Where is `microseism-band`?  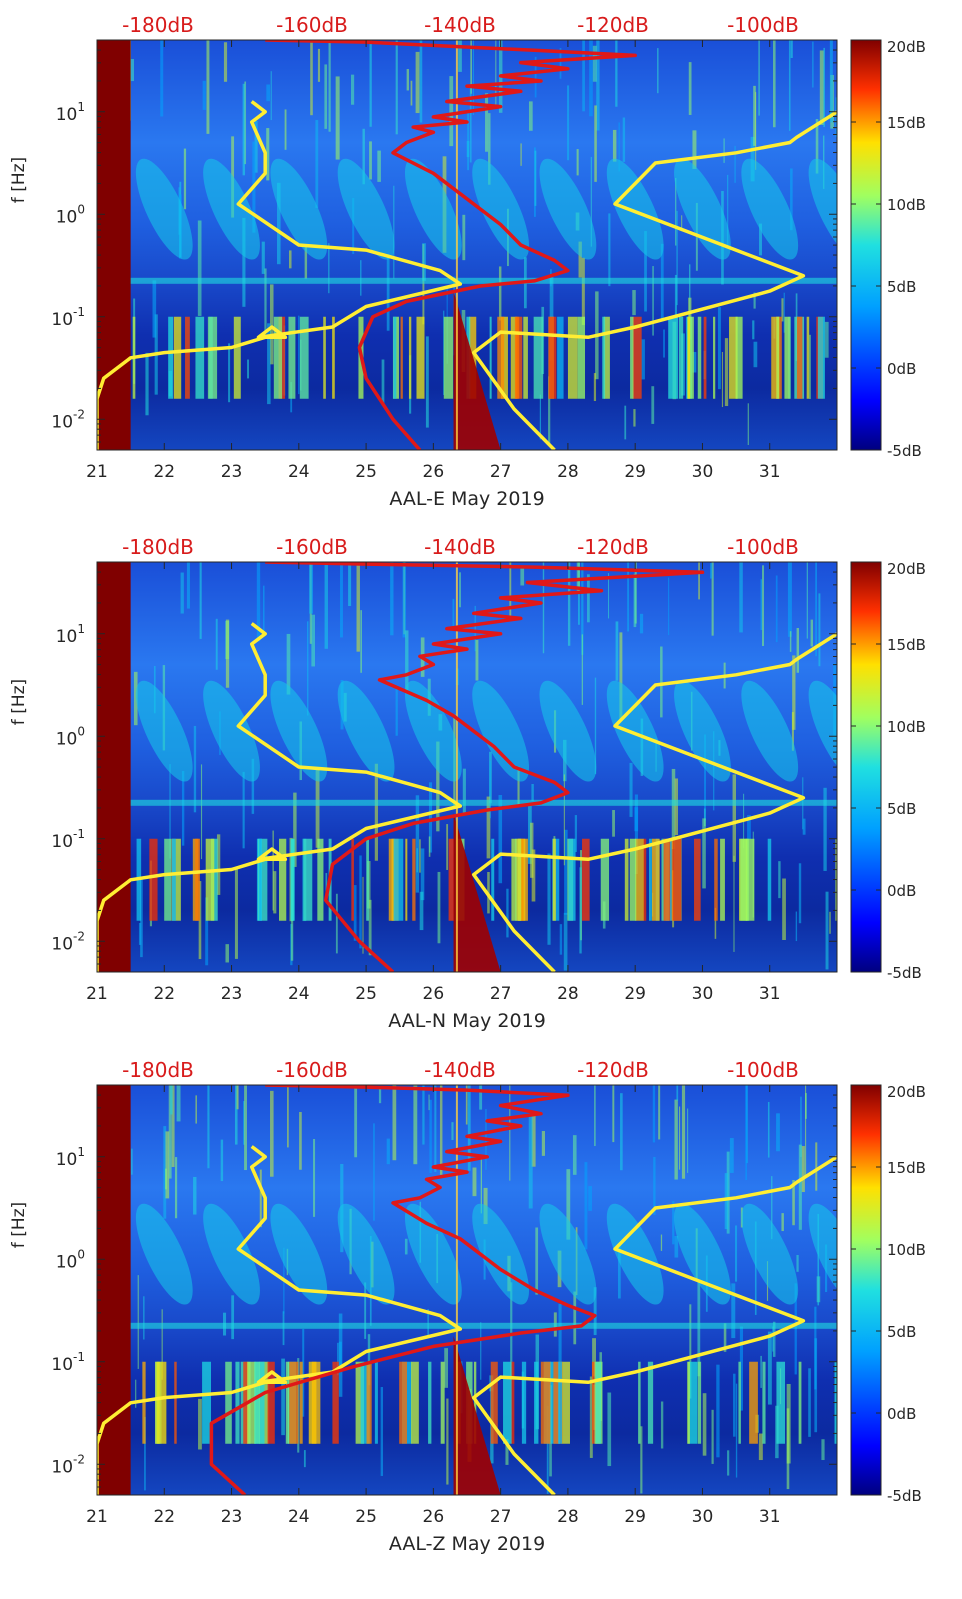
microseism-band is located at coordinates (467, 1325).